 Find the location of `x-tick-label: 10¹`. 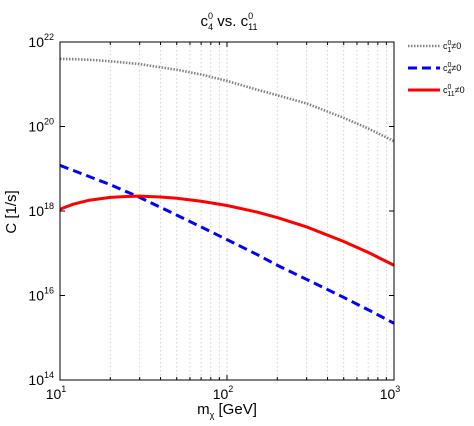

x-tick-label: 10¹ is located at coordinates (56, 393).